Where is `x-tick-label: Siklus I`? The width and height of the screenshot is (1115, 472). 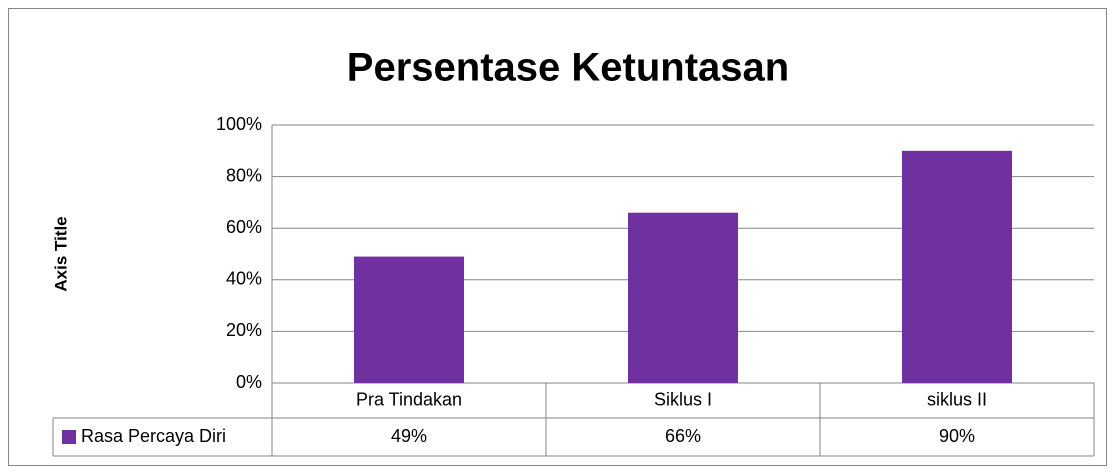
x-tick-label: Siklus I is located at coordinates (683, 399).